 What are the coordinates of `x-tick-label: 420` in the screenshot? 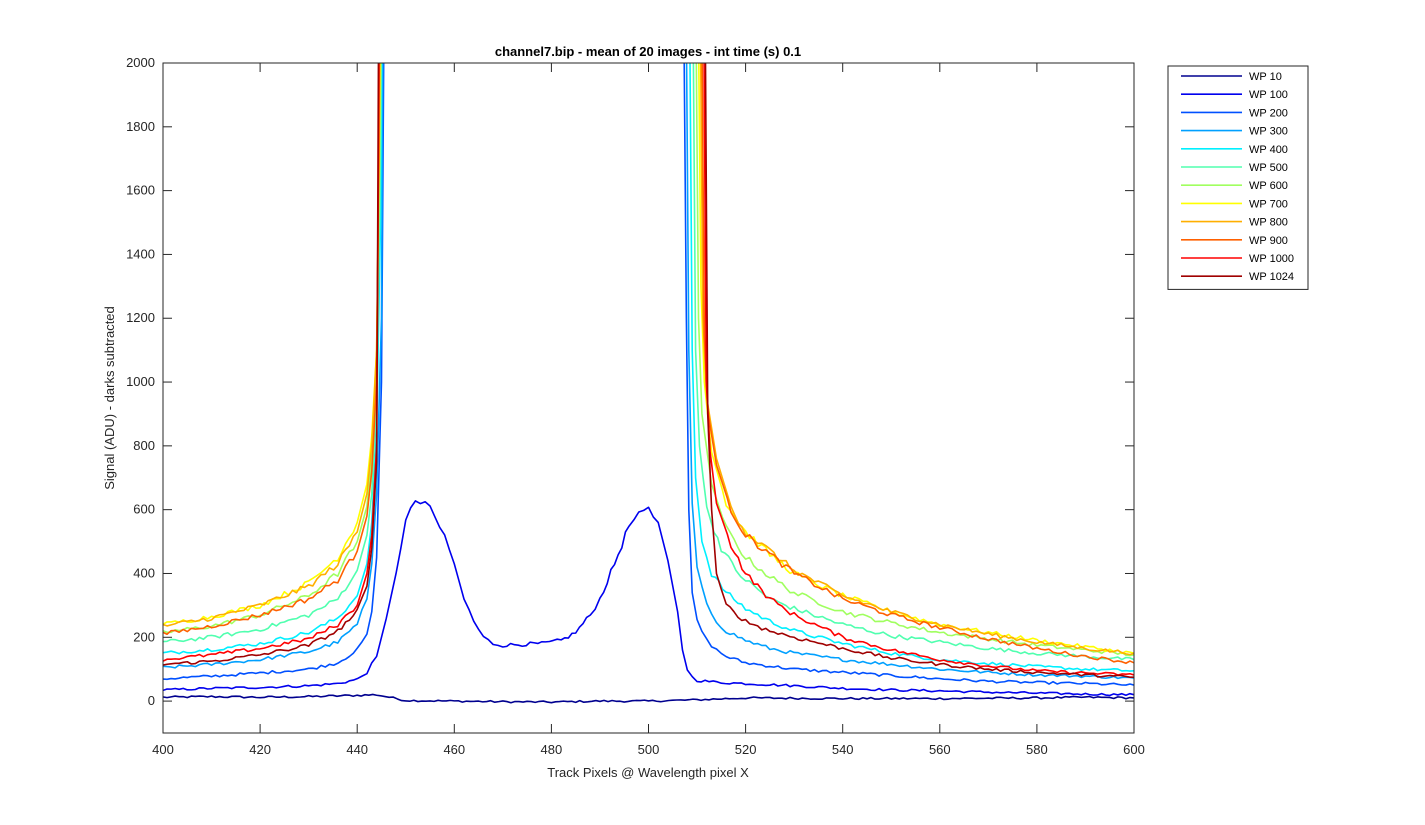 It's located at (260, 749).